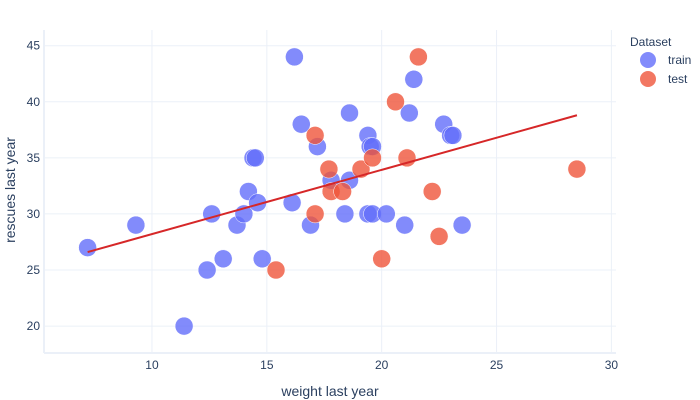 This screenshot has width=700, height=400. Describe the element at coordinates (678, 79) in the screenshot. I see `legend-label-test: test` at that location.